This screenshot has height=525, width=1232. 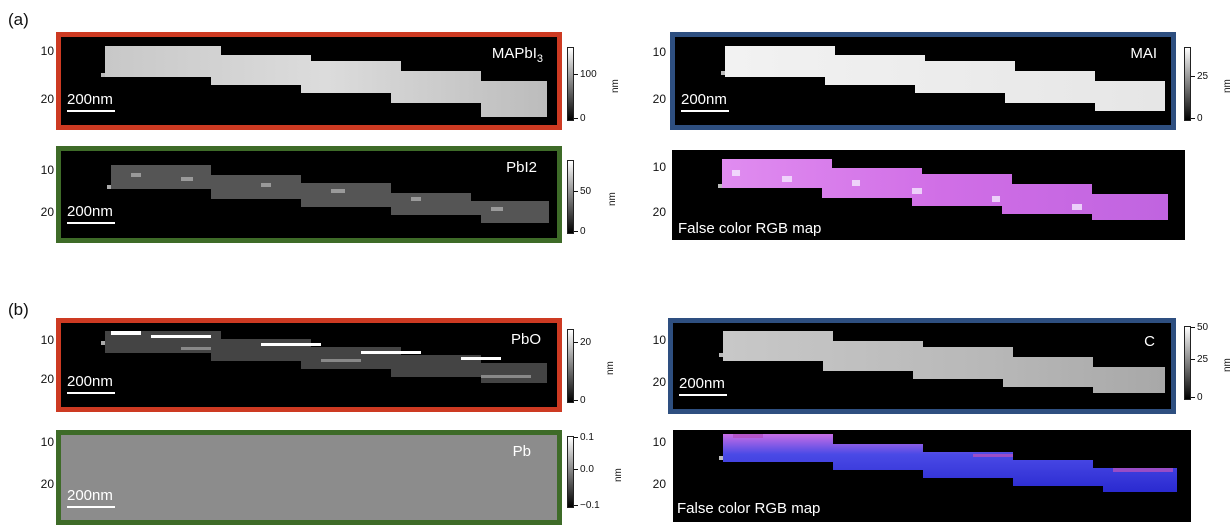 I want to click on rgb-map-a: False color RGB map, so click(x=928, y=195).